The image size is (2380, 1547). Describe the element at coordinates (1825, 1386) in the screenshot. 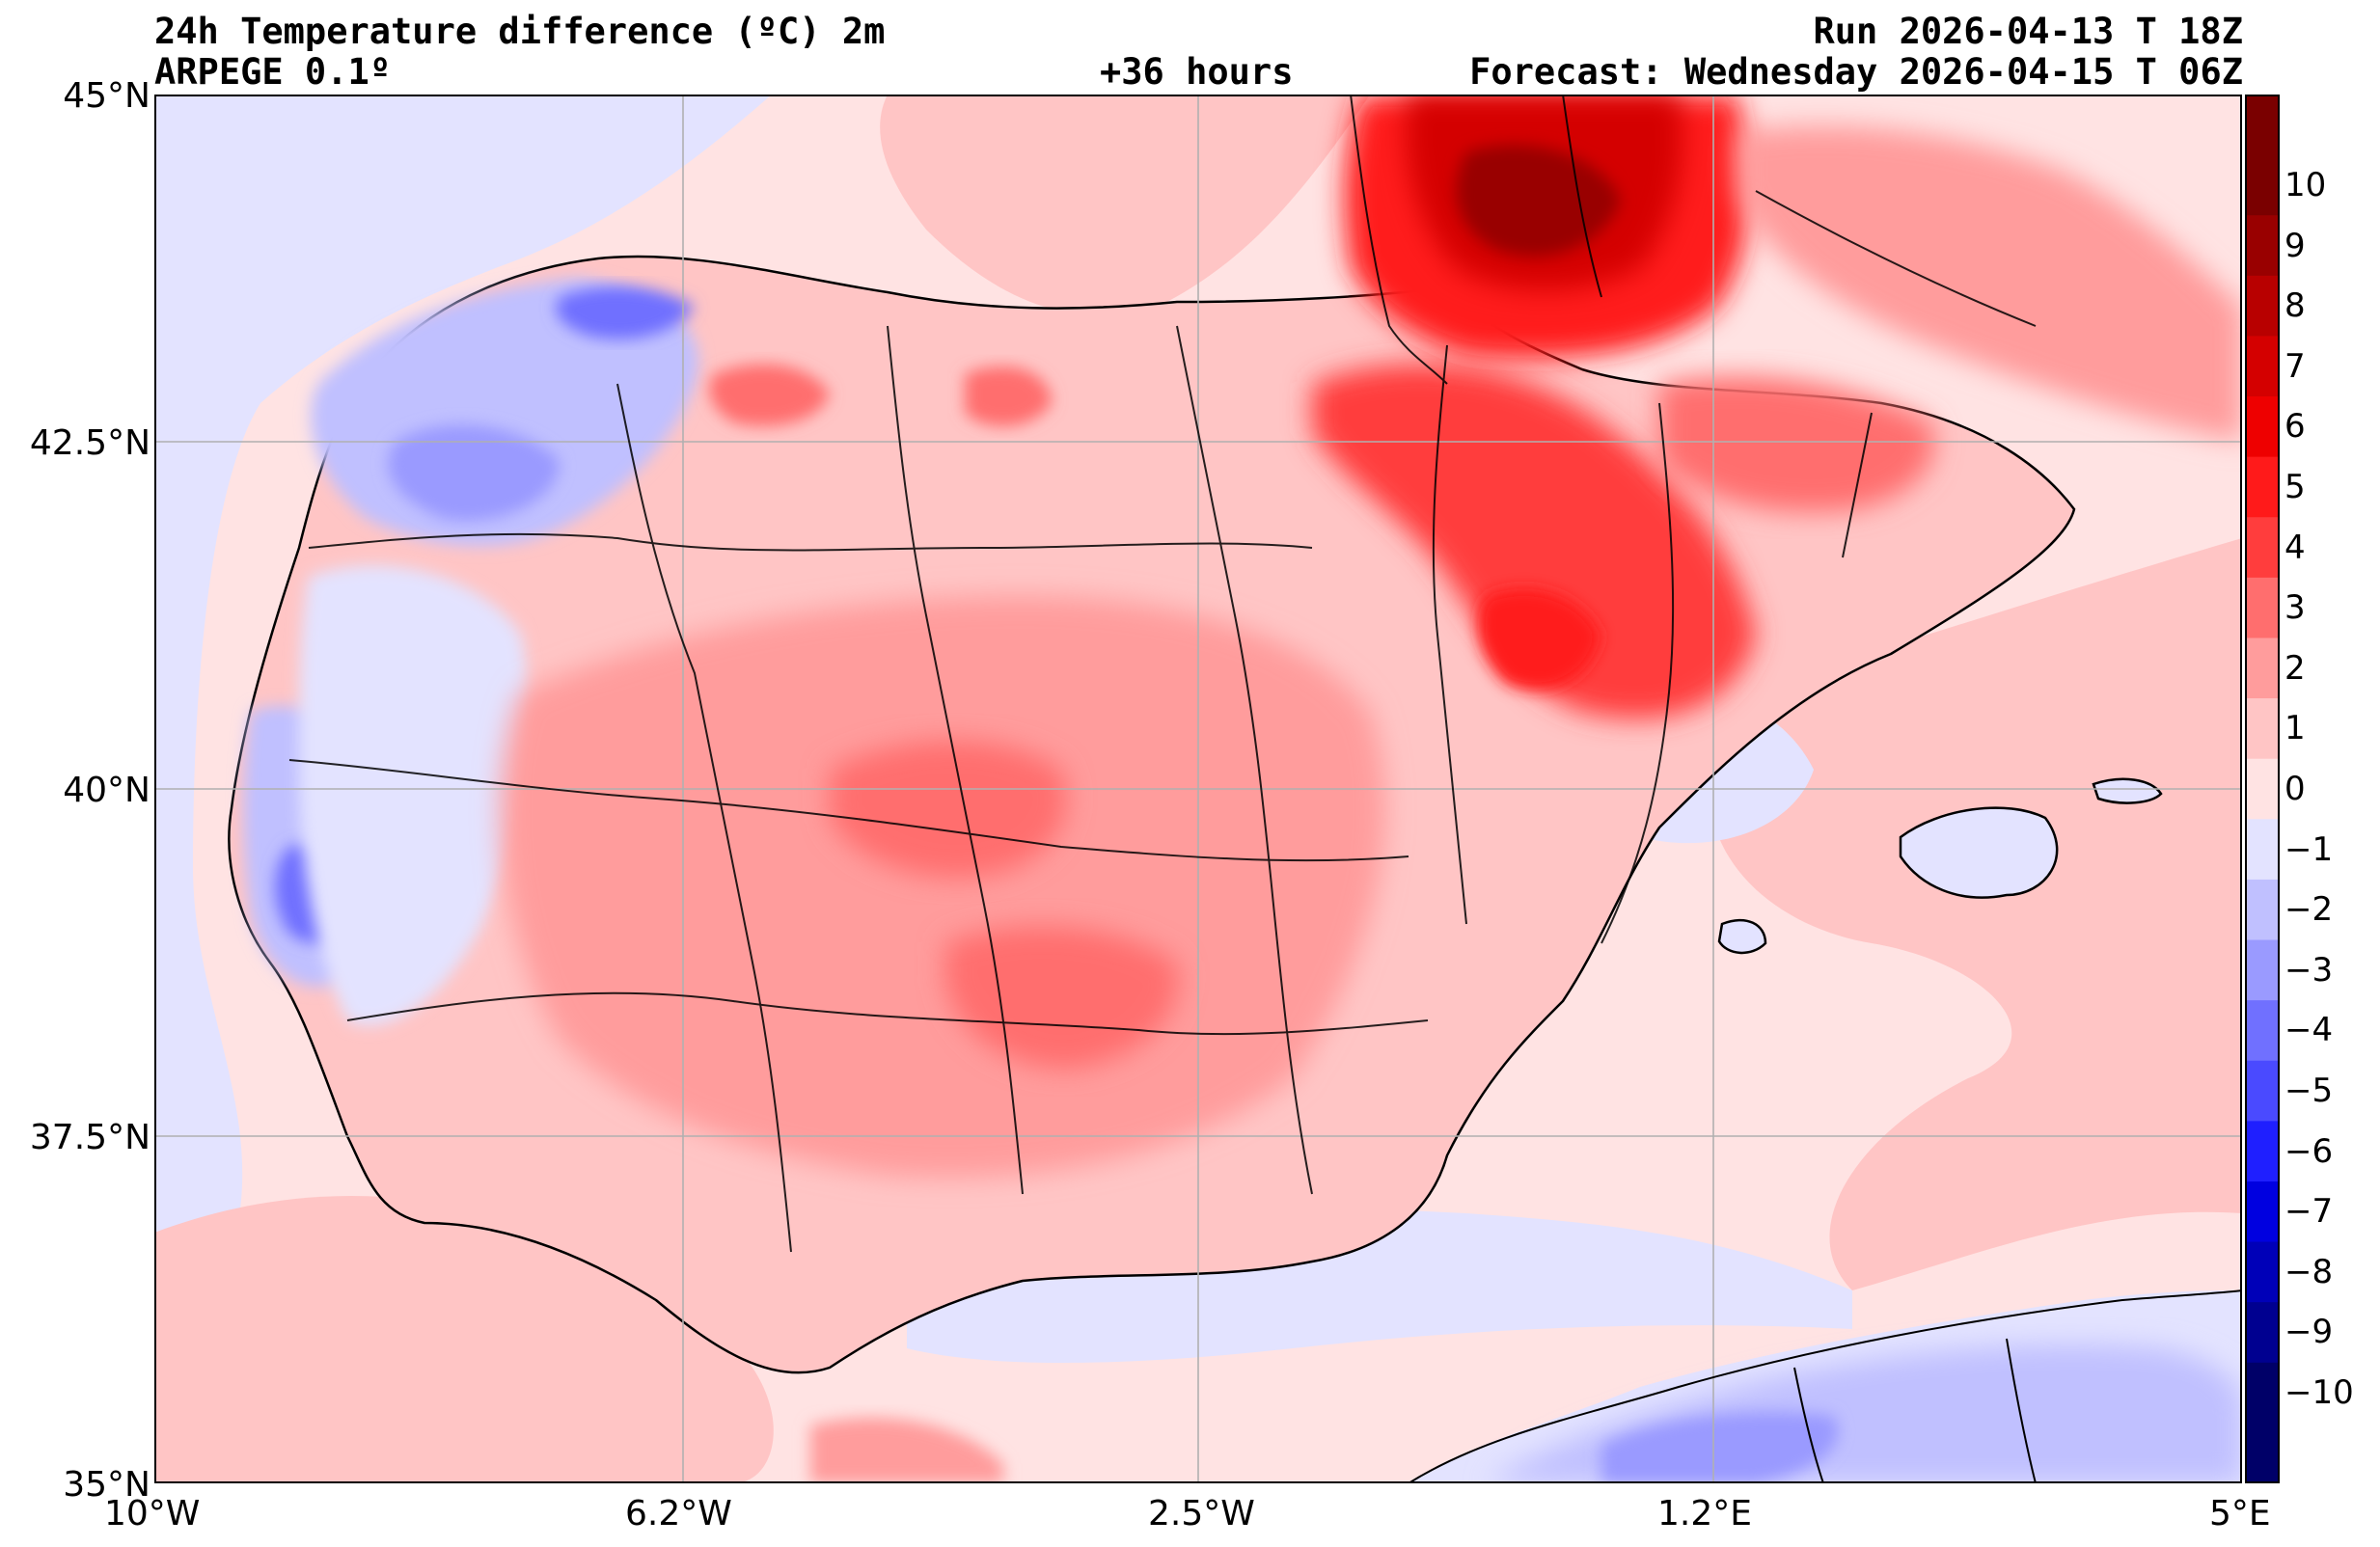

I see `africa-borders` at that location.